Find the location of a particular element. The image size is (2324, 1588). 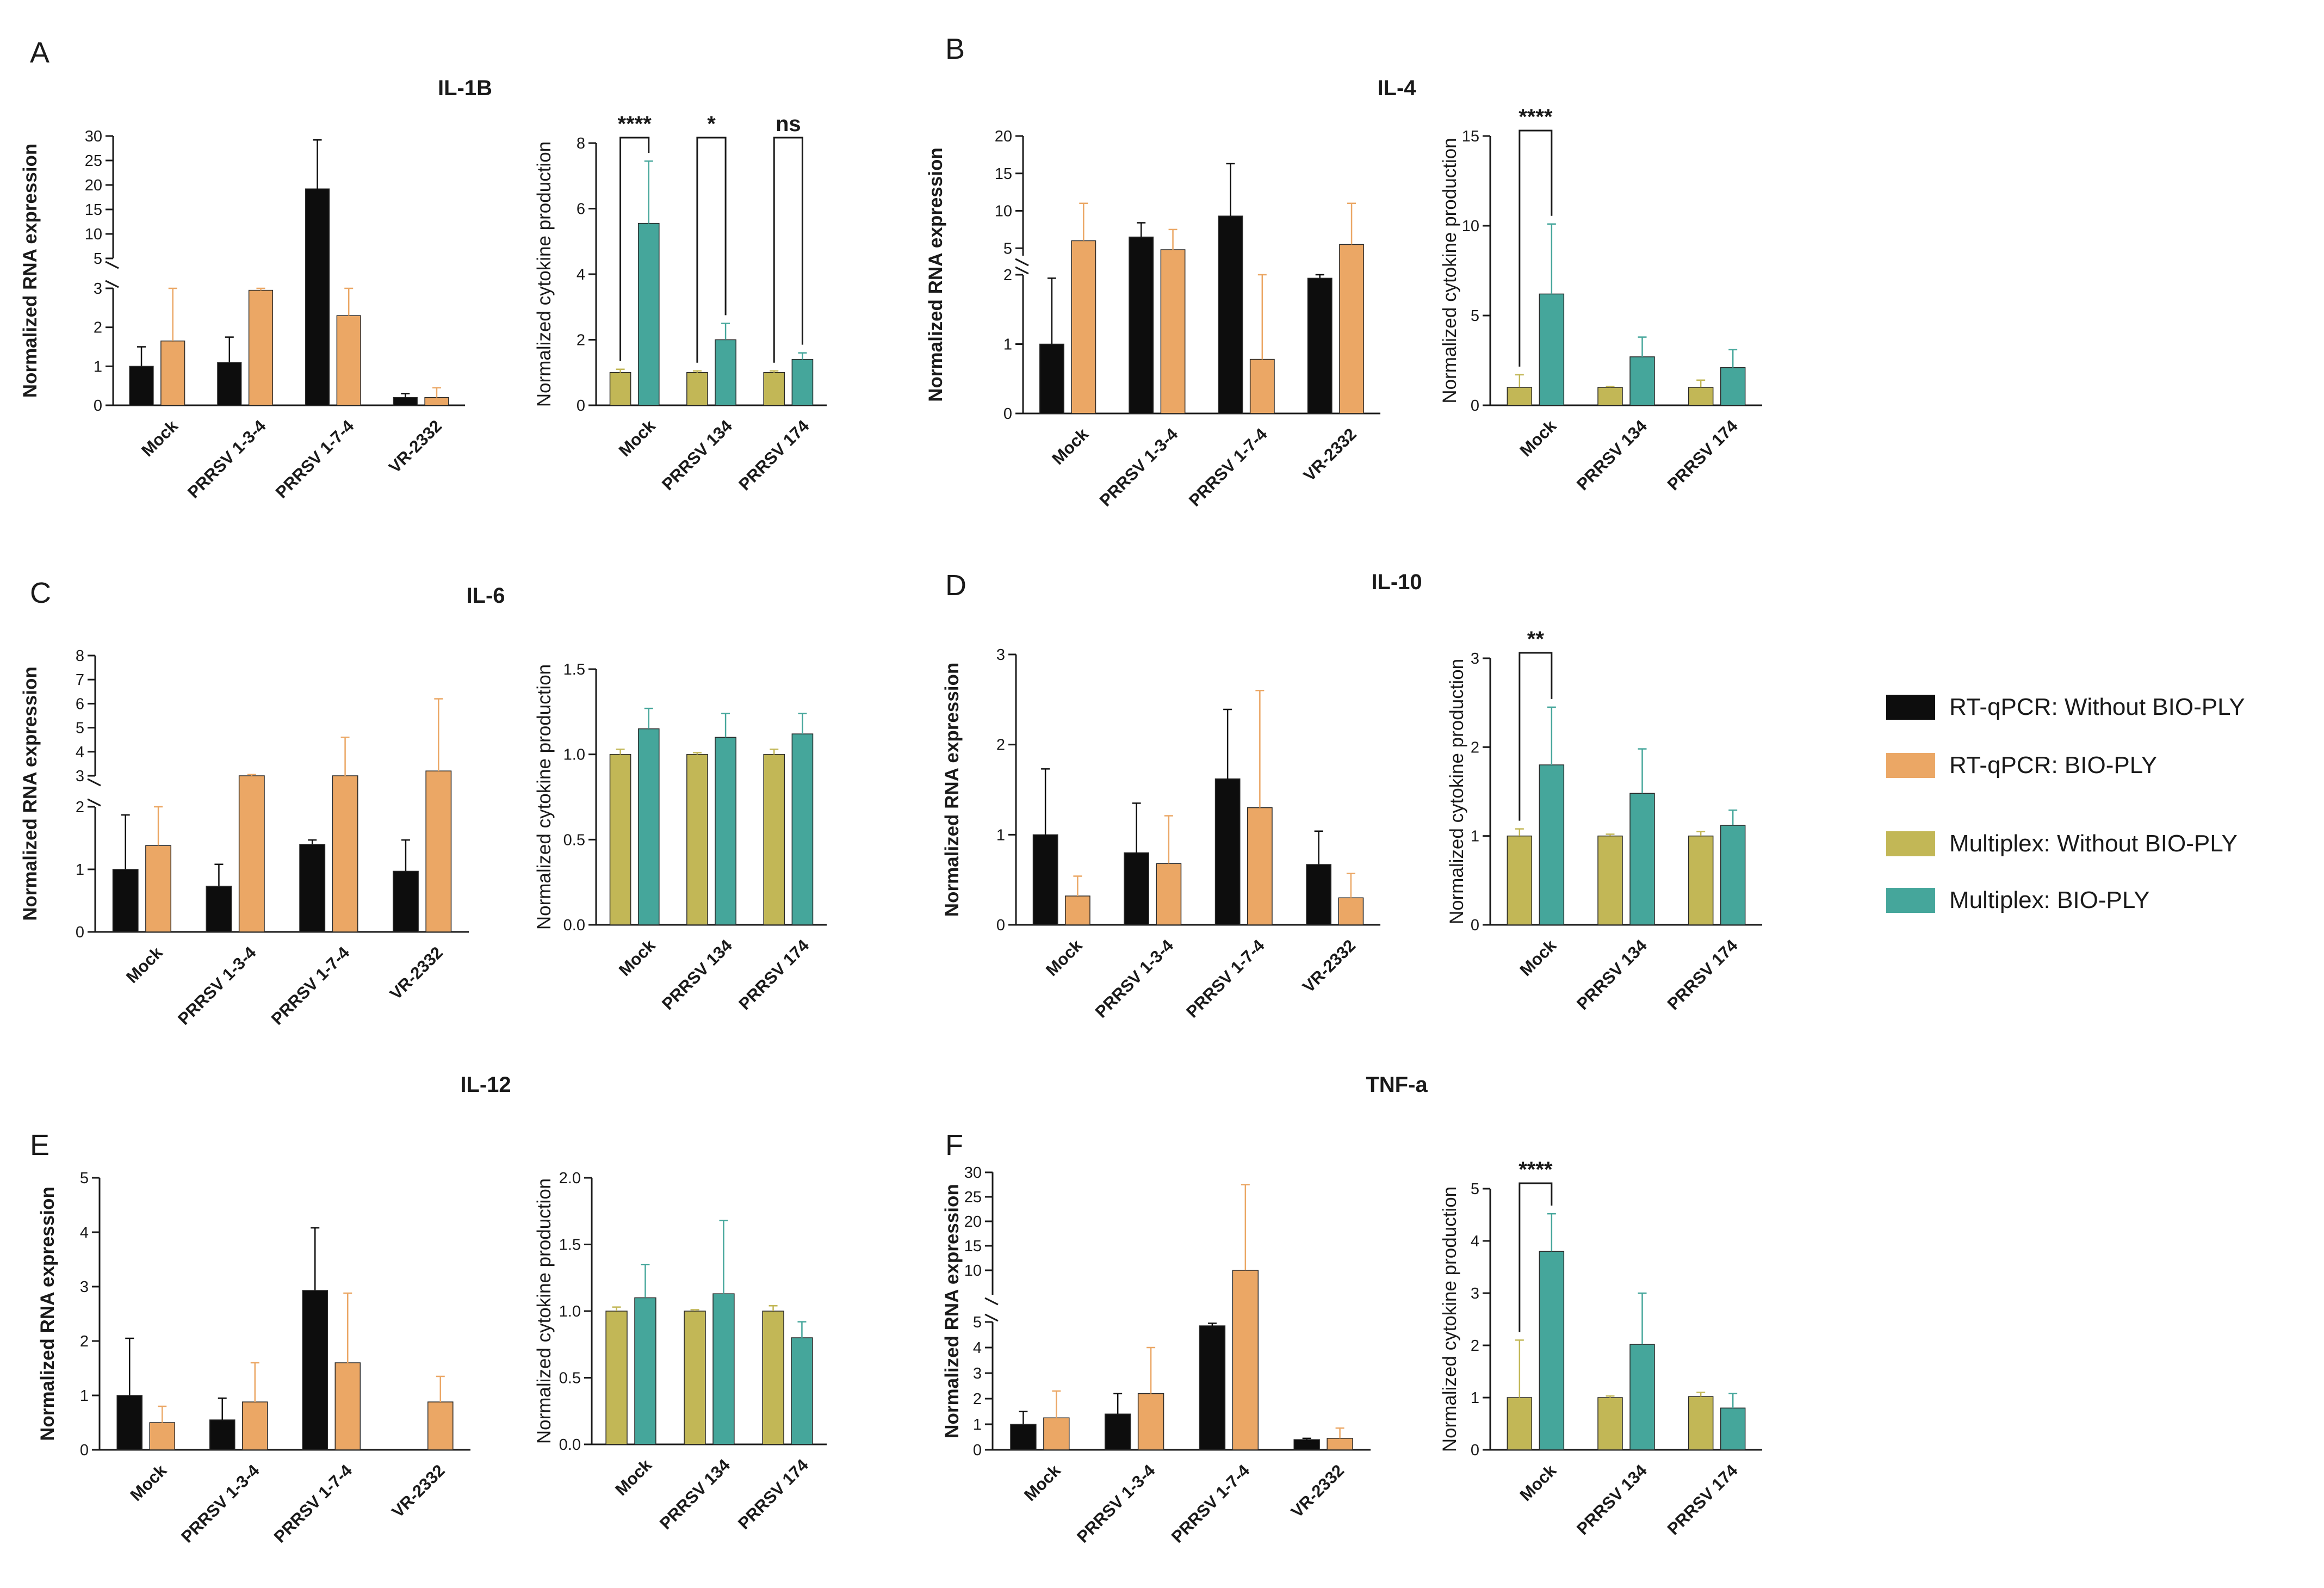

chart-e-rtqpcr-bar is located at coordinates (347, 1406).